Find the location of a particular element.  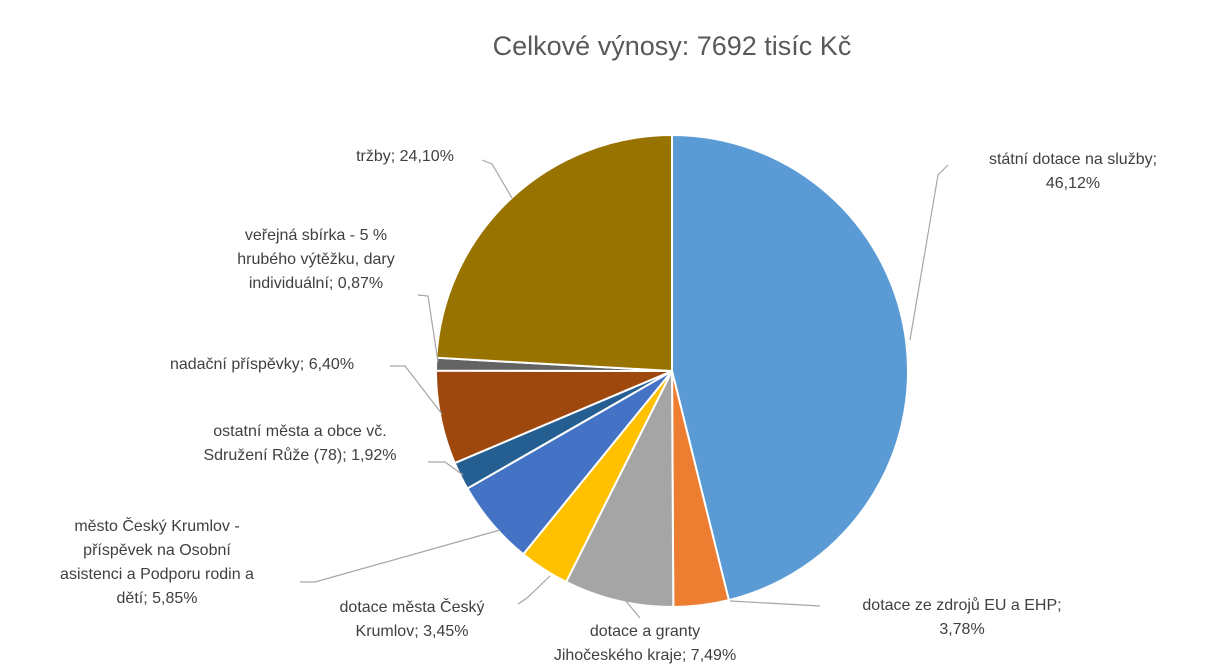

label-line: Sdružení Růže (78); is located at coordinates (274, 455).